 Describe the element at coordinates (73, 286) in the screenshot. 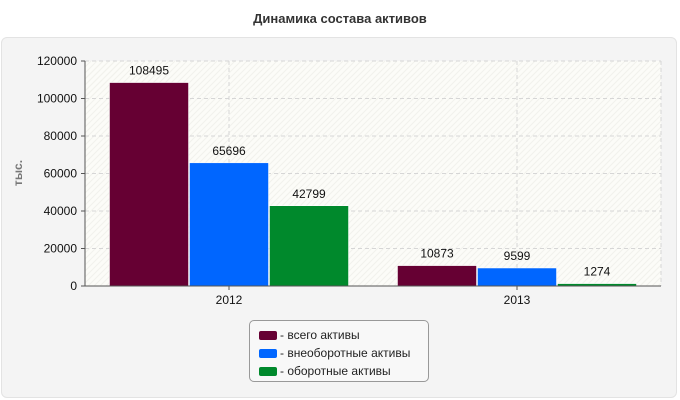

I see `y-tick-label: 0` at that location.